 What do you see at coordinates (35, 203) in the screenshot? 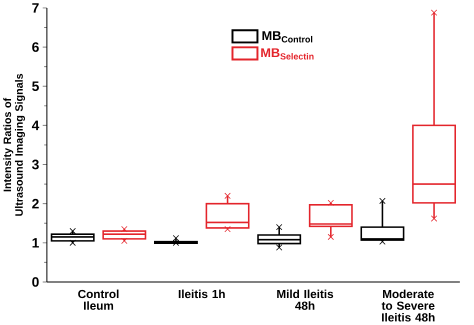
I see `y-tick-label: 2` at bounding box center [35, 203].